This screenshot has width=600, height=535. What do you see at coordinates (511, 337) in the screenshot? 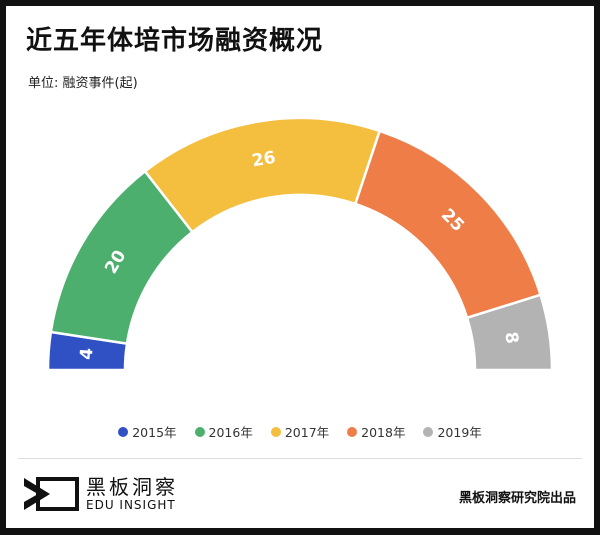
I see `data-label: 8` at bounding box center [511, 337].